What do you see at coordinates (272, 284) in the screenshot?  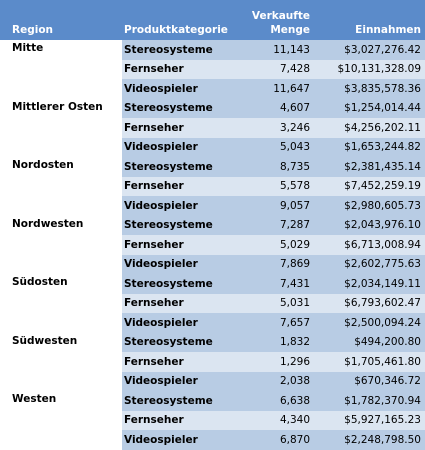 I see `quantity-cell: 7,431` at bounding box center [272, 284].